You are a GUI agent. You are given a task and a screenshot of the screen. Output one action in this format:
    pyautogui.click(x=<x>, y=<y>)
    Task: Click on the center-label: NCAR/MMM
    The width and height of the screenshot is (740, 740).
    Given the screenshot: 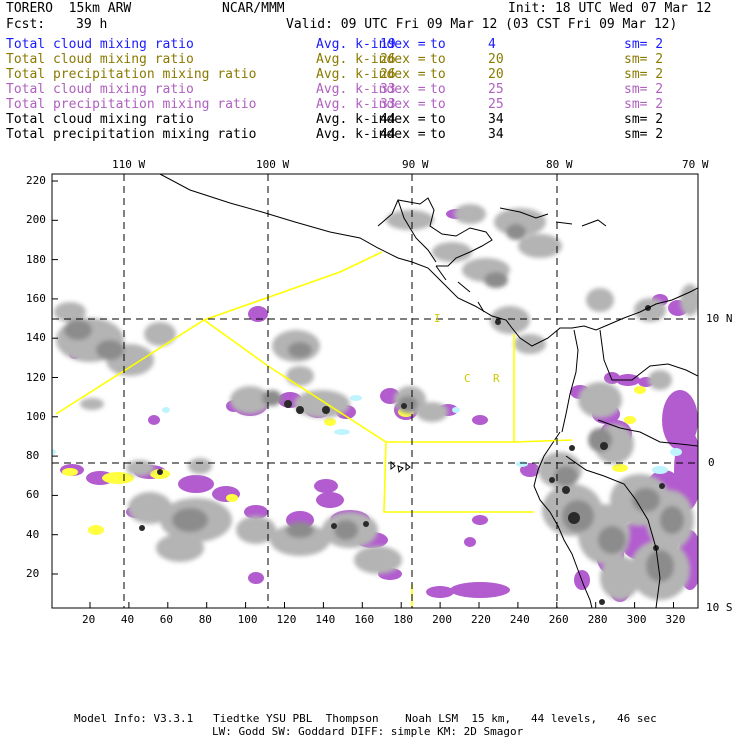 What is the action you would take?
    pyautogui.click(x=253, y=8)
    